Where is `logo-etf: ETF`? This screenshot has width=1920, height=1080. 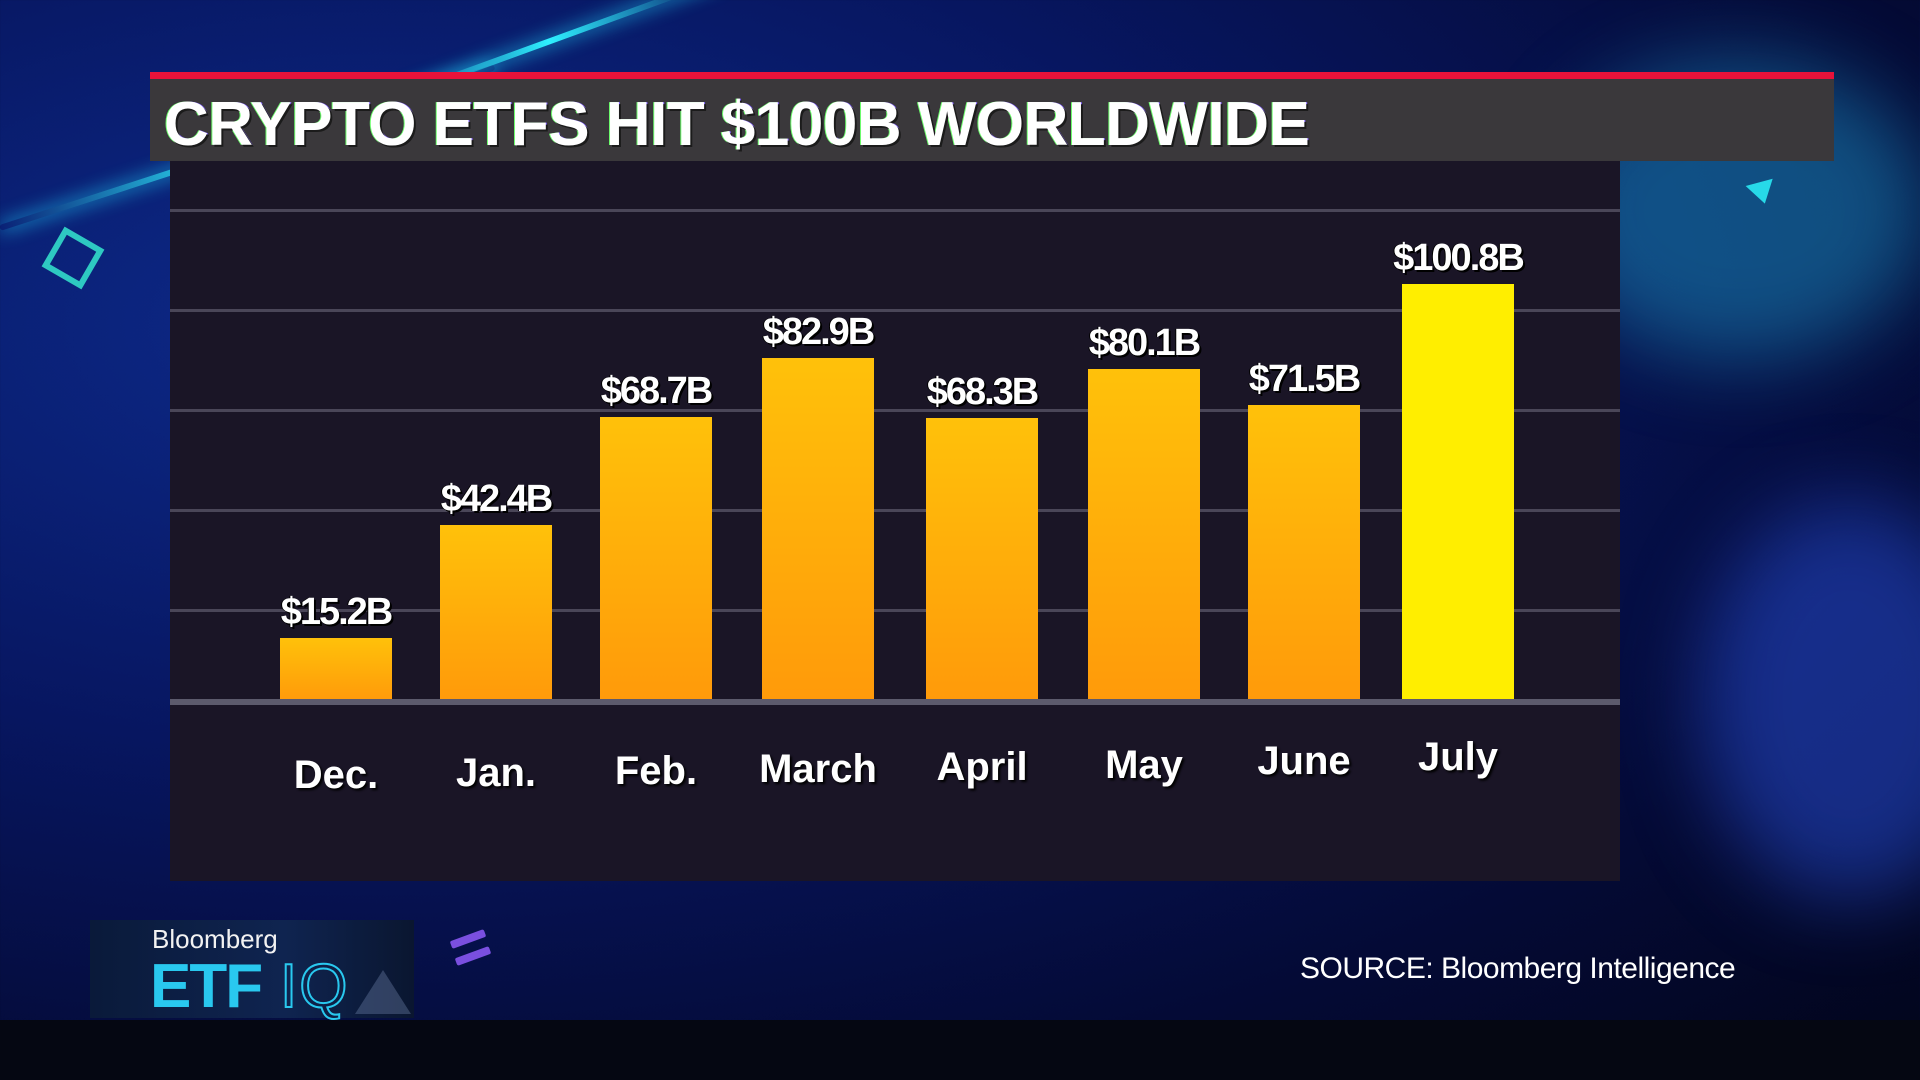 logo-etf: ETF is located at coordinates (206, 986).